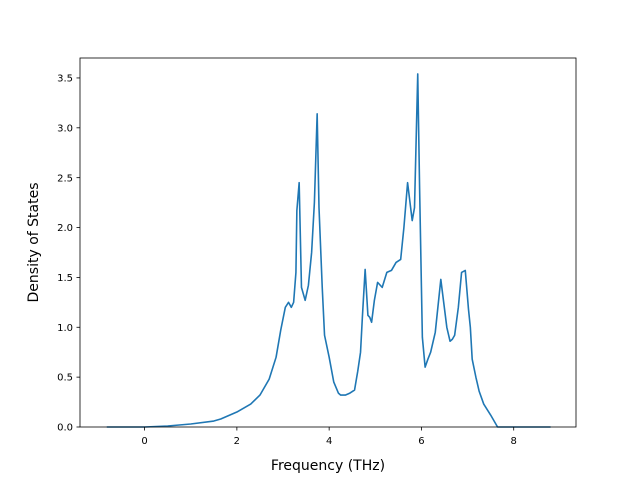  What do you see at coordinates (65, 328) in the screenshot?
I see `y-tick-label: 1.0` at bounding box center [65, 328].